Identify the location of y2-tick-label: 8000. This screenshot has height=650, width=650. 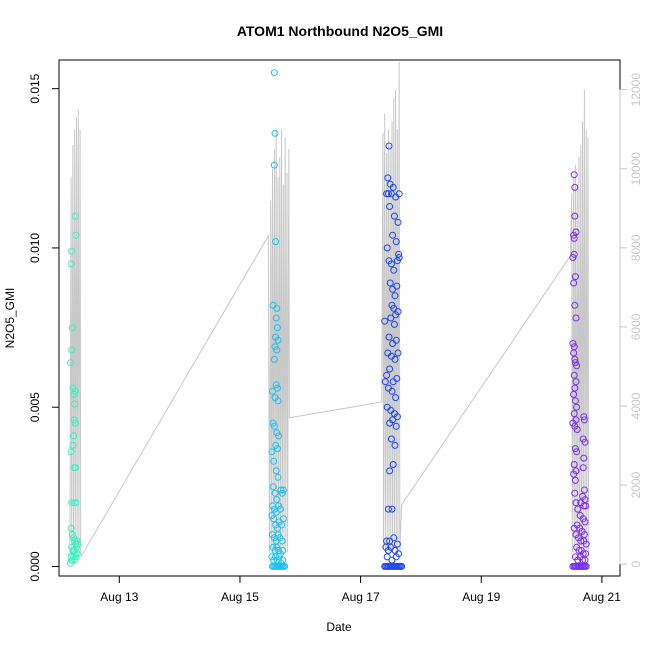
(636, 247).